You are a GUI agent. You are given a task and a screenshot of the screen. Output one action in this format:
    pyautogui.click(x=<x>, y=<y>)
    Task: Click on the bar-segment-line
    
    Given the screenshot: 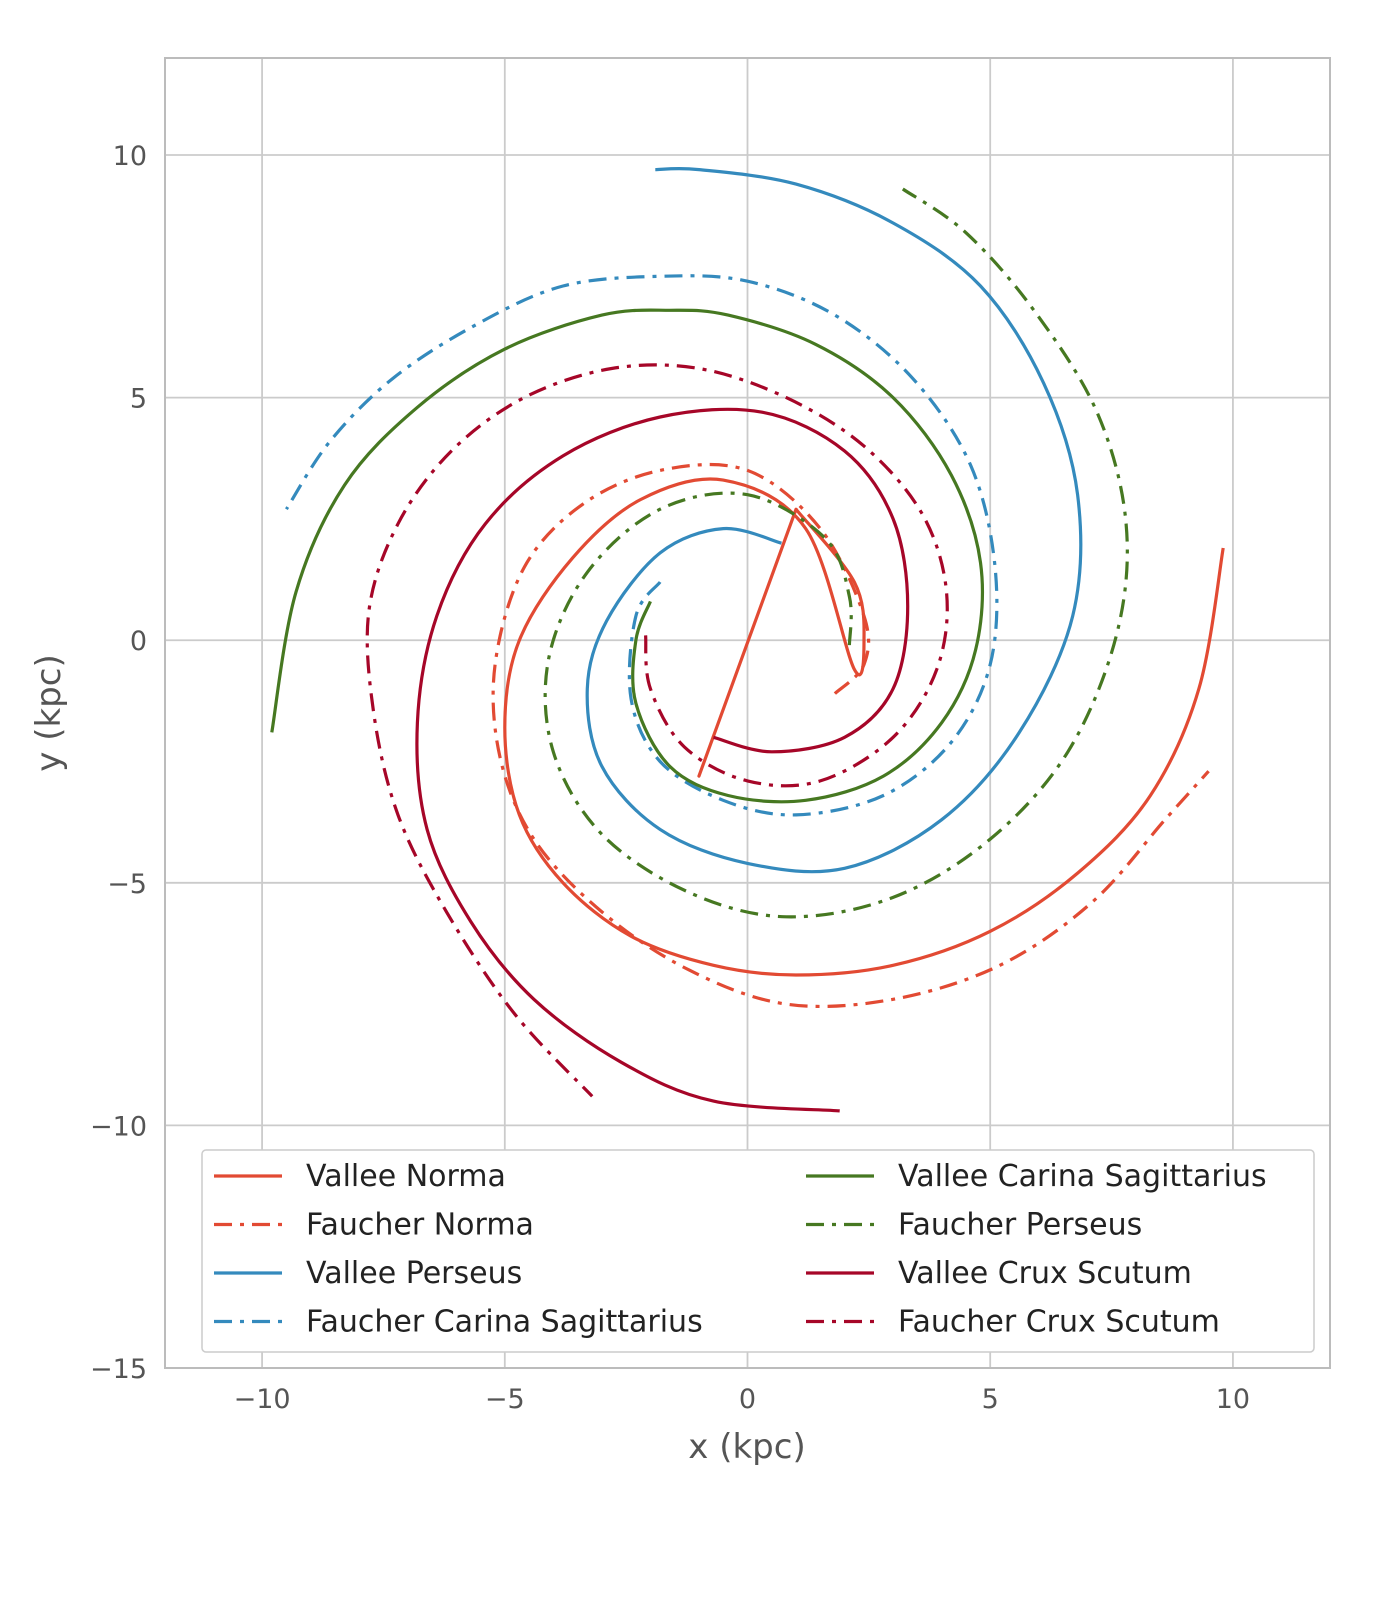 What is the action you would take?
    pyautogui.click(x=747, y=642)
    